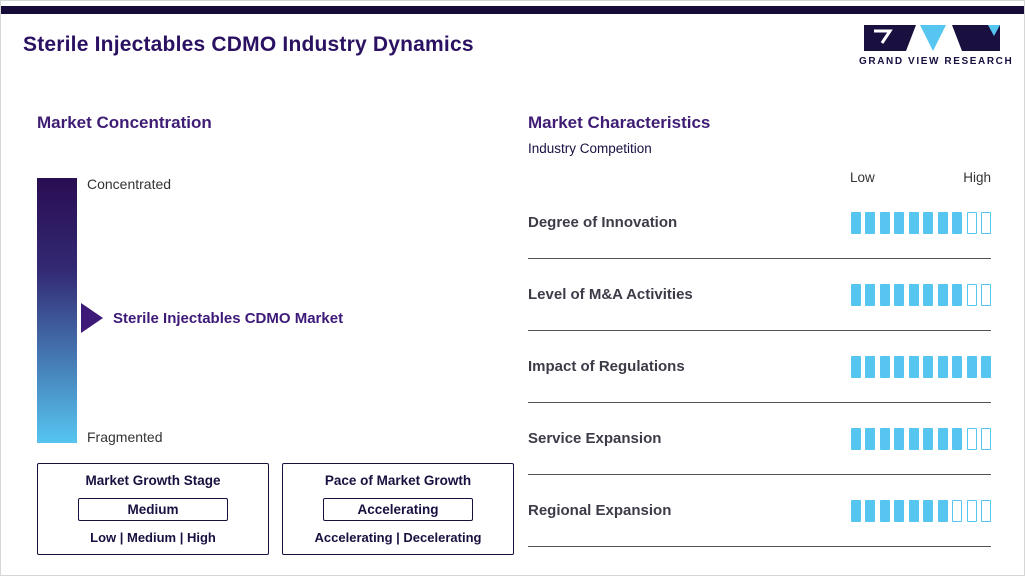  I want to click on market-characteristics-heading: Market Characteristics, so click(619, 122).